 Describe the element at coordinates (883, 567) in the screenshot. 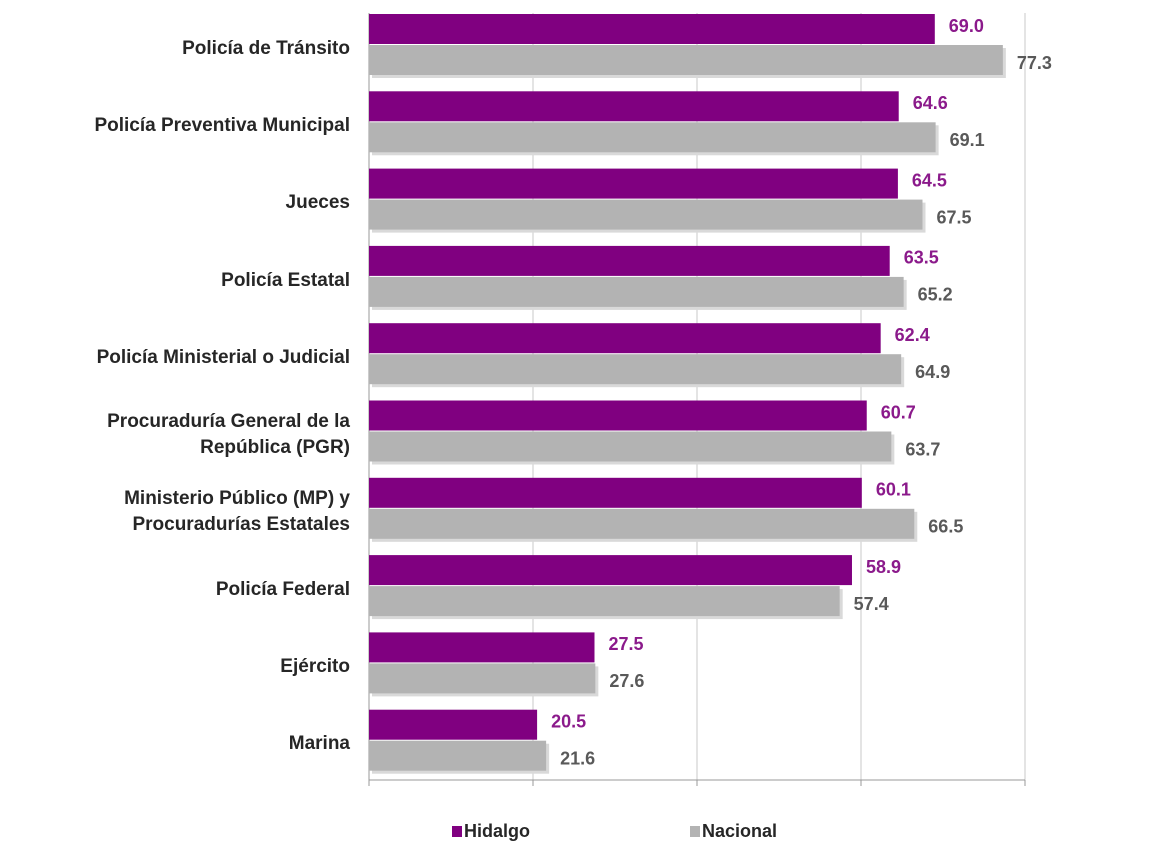

I see `value-label: 58.9` at that location.